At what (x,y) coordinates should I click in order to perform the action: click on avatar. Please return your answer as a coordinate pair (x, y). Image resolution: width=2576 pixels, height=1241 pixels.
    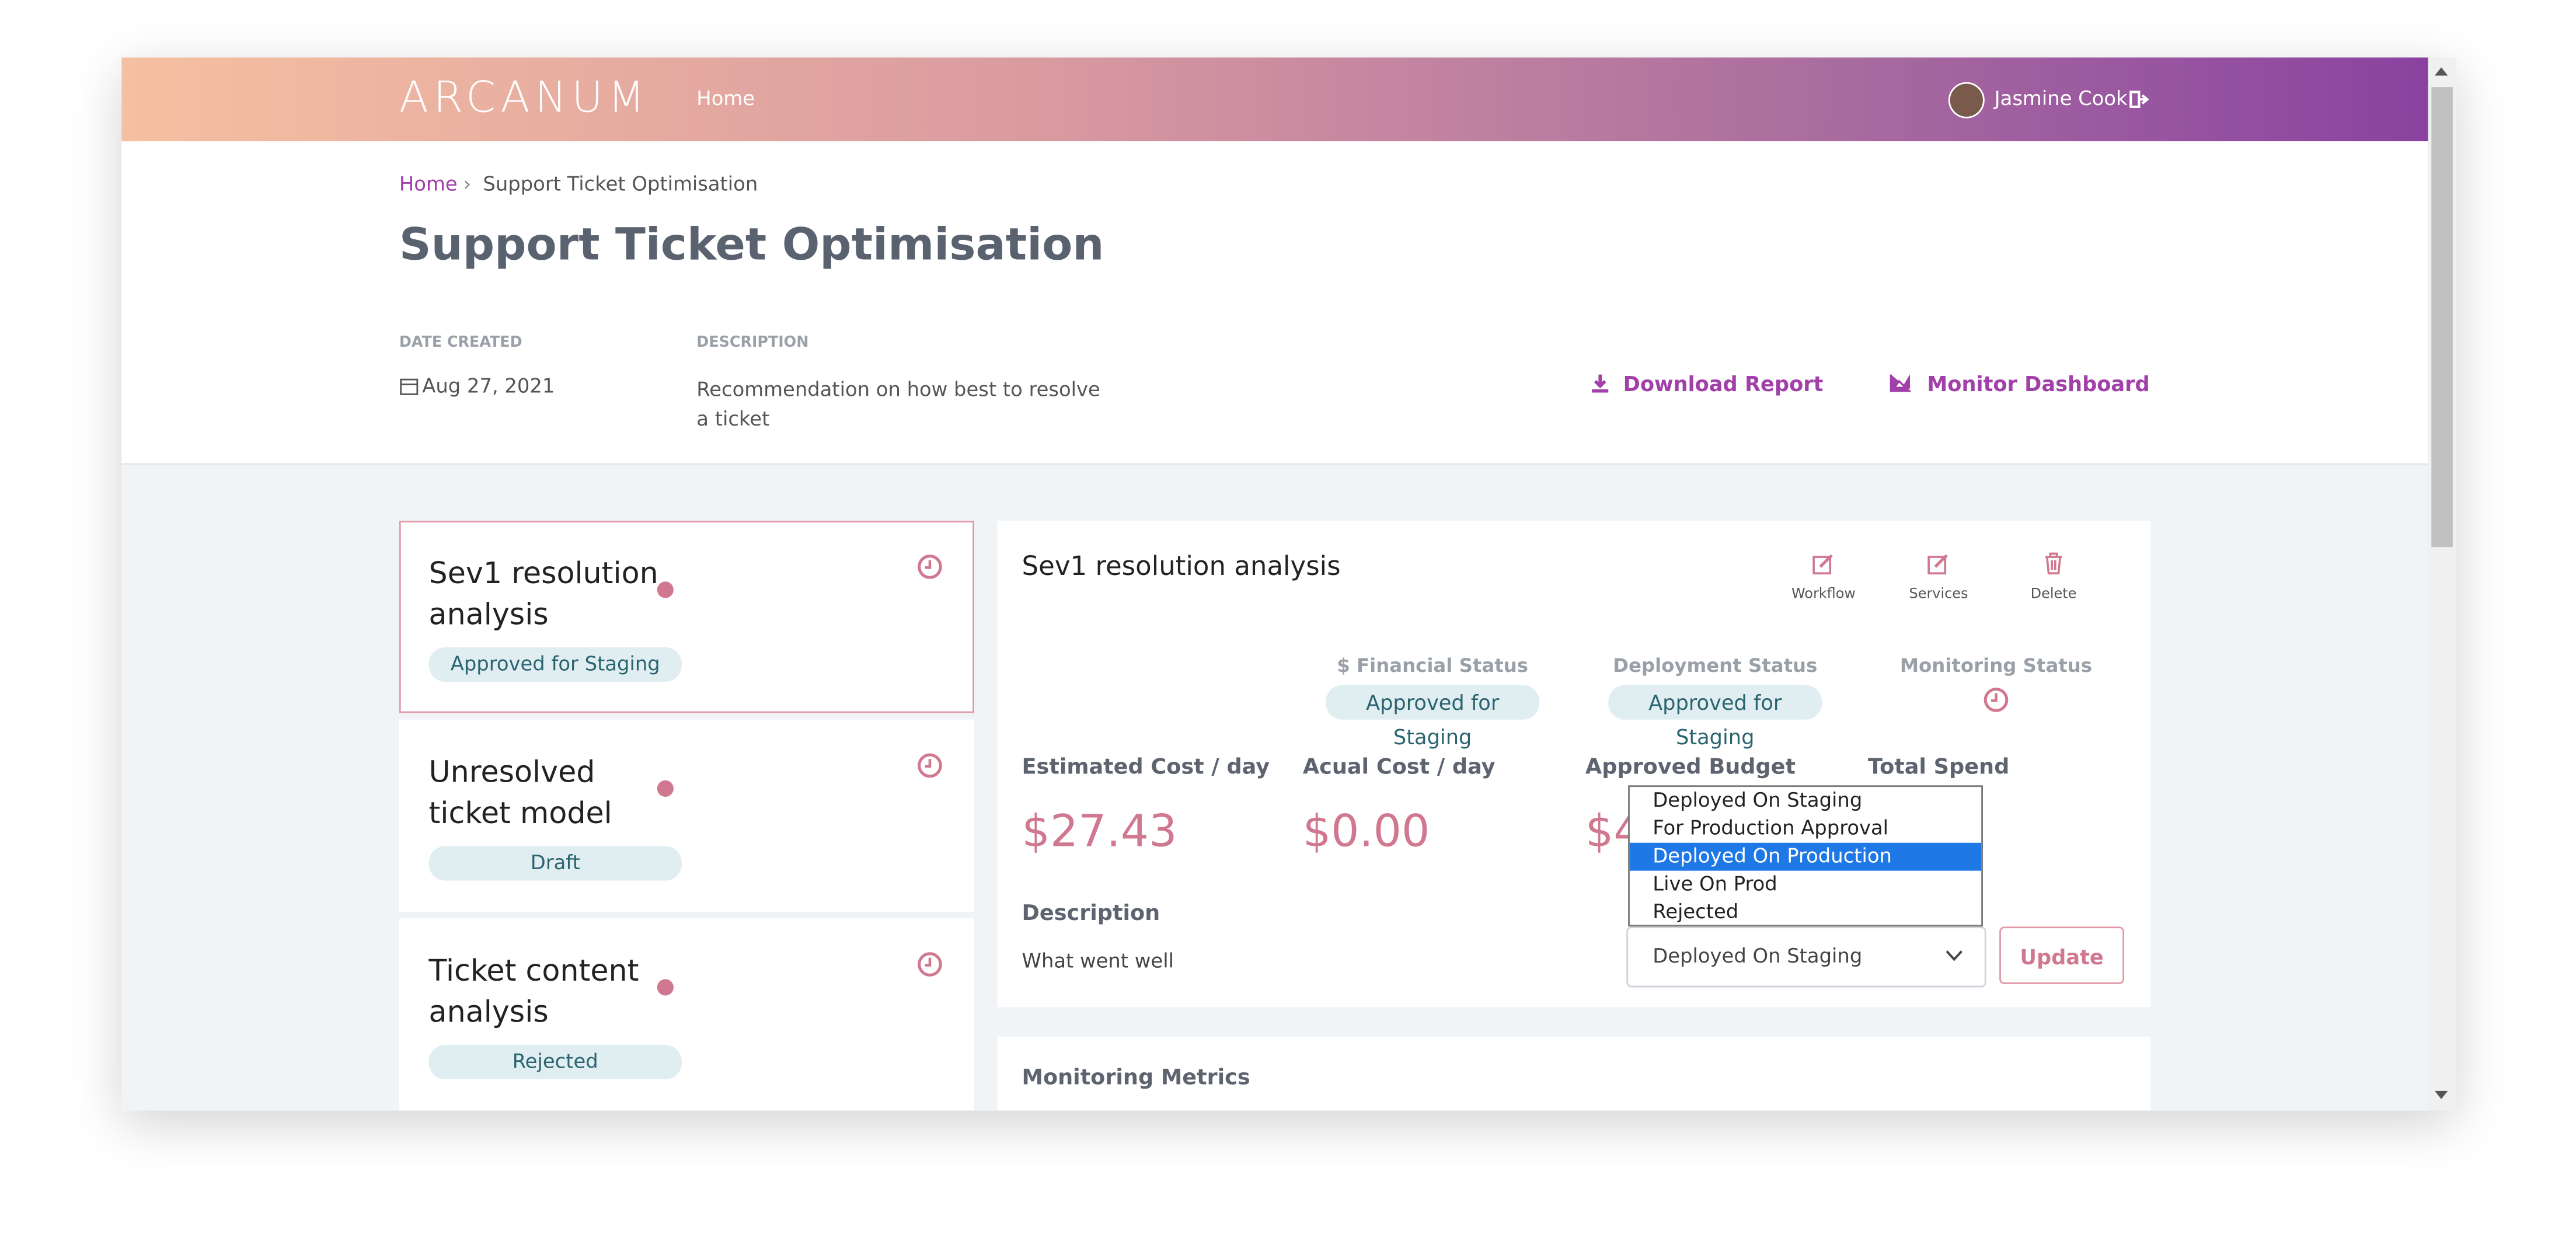
    Looking at the image, I should click on (1966, 100).